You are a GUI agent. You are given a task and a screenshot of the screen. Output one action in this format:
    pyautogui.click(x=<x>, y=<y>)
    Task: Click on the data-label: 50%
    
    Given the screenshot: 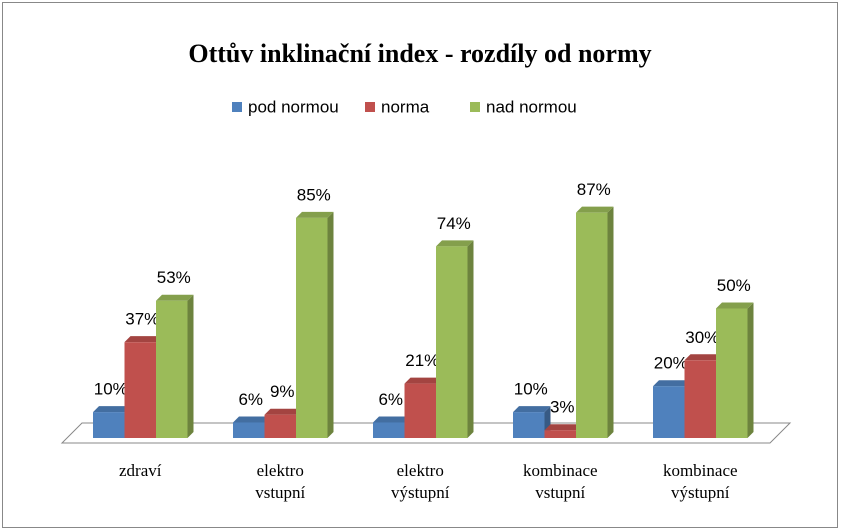 What is the action you would take?
    pyautogui.click(x=734, y=285)
    